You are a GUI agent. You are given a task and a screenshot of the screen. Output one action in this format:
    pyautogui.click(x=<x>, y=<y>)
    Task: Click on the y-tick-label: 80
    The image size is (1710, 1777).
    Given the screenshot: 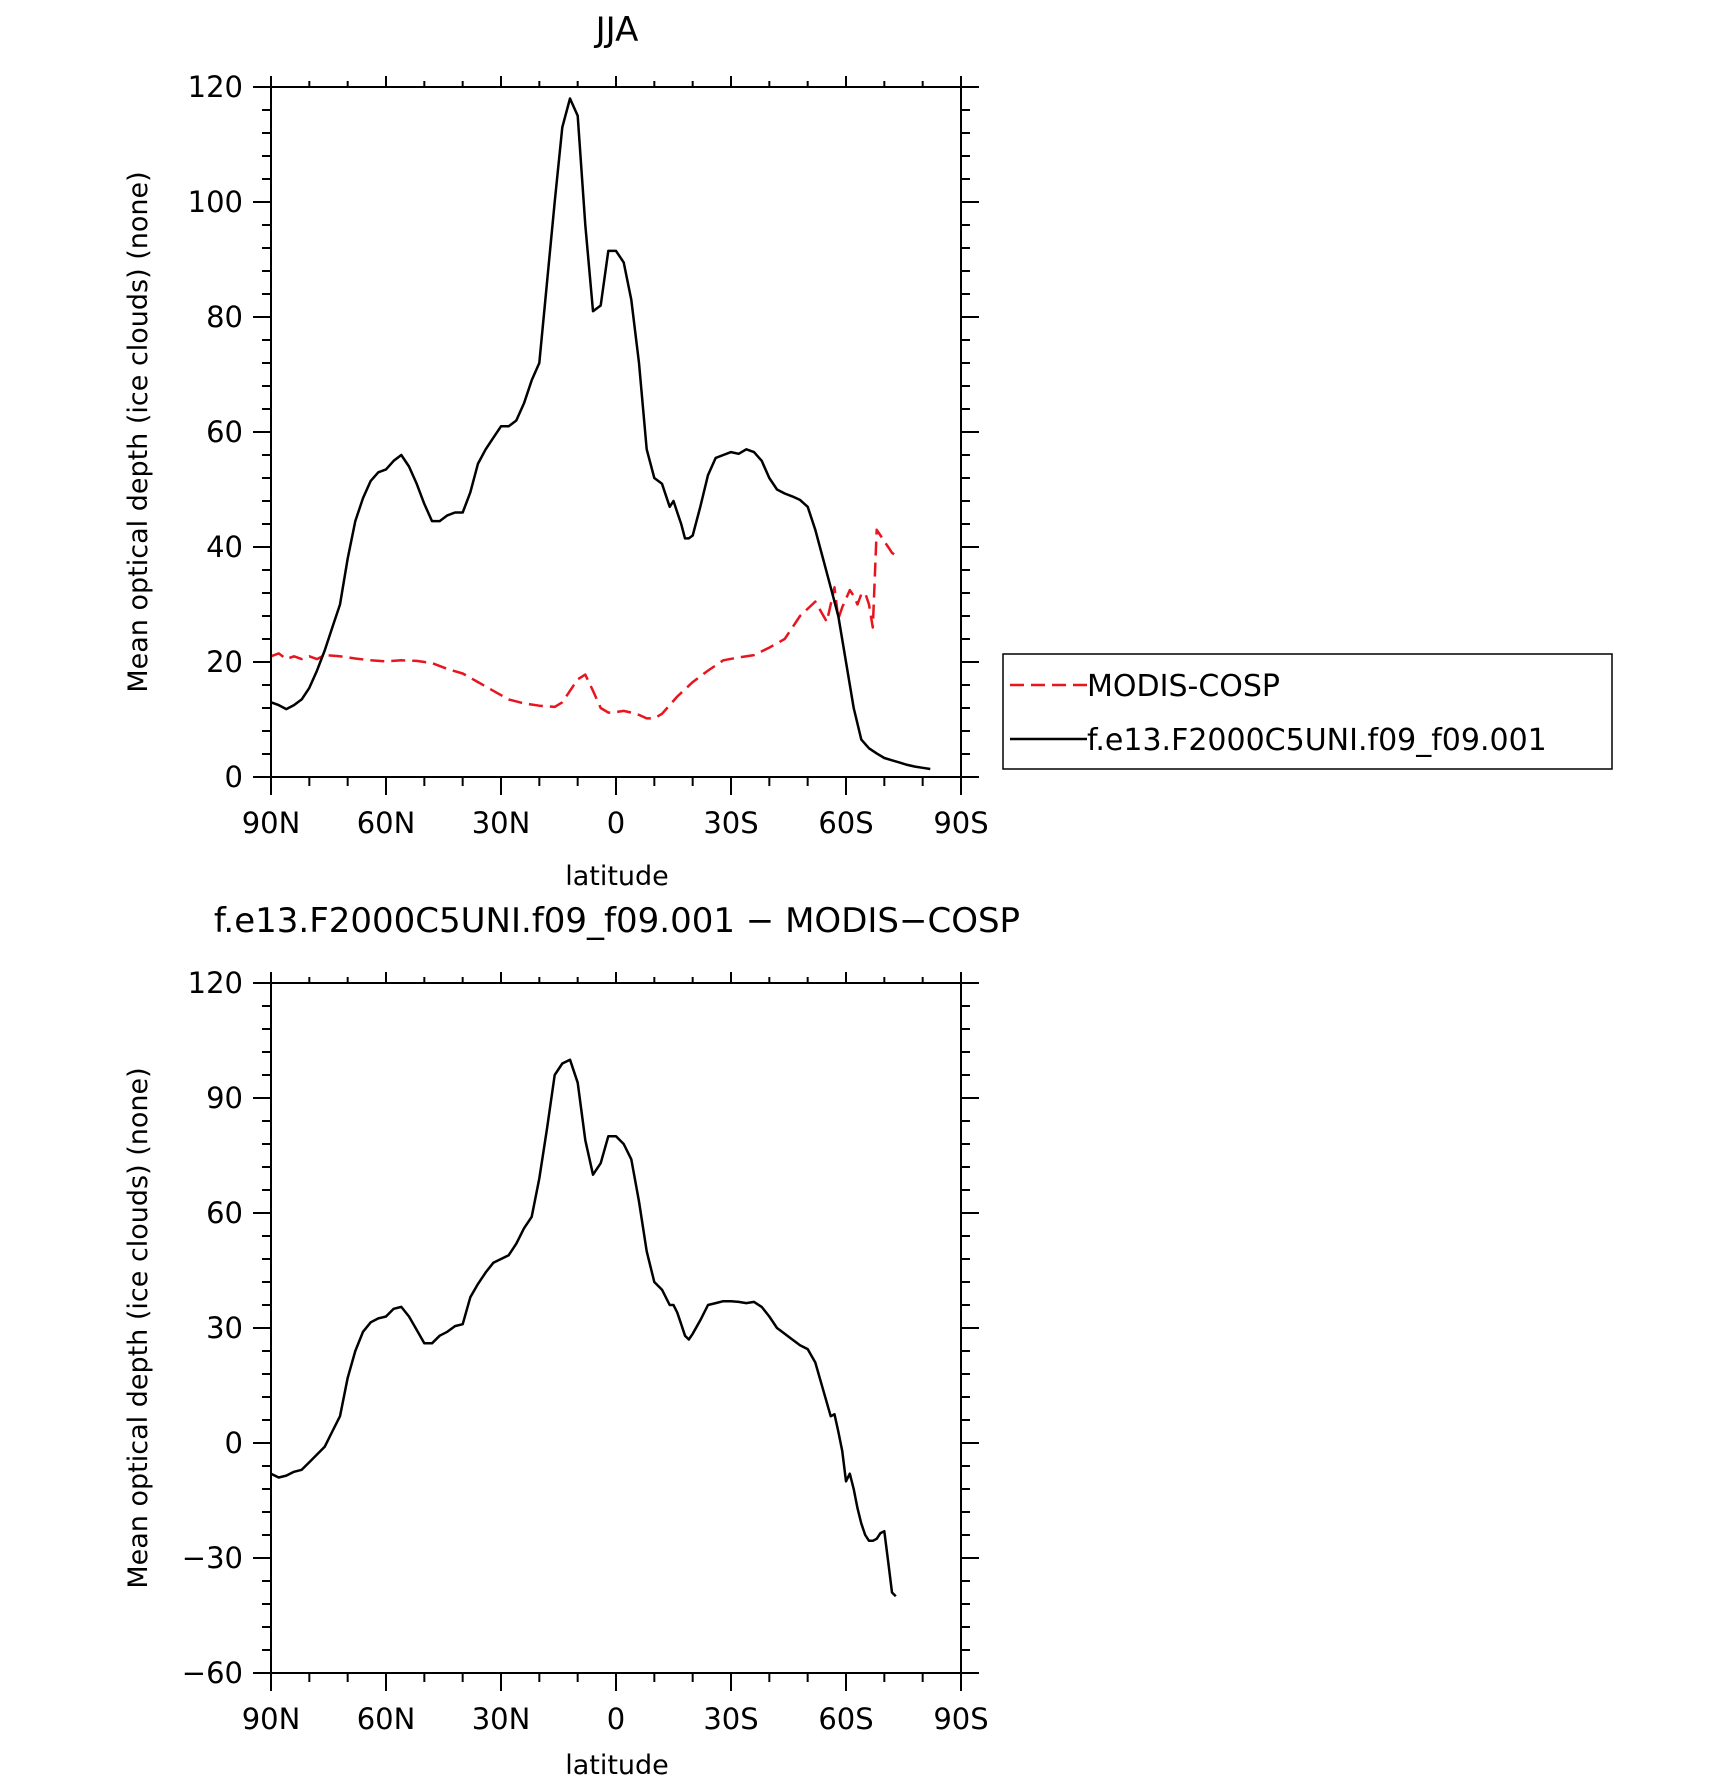 What is the action you would take?
    pyautogui.click(x=224, y=317)
    